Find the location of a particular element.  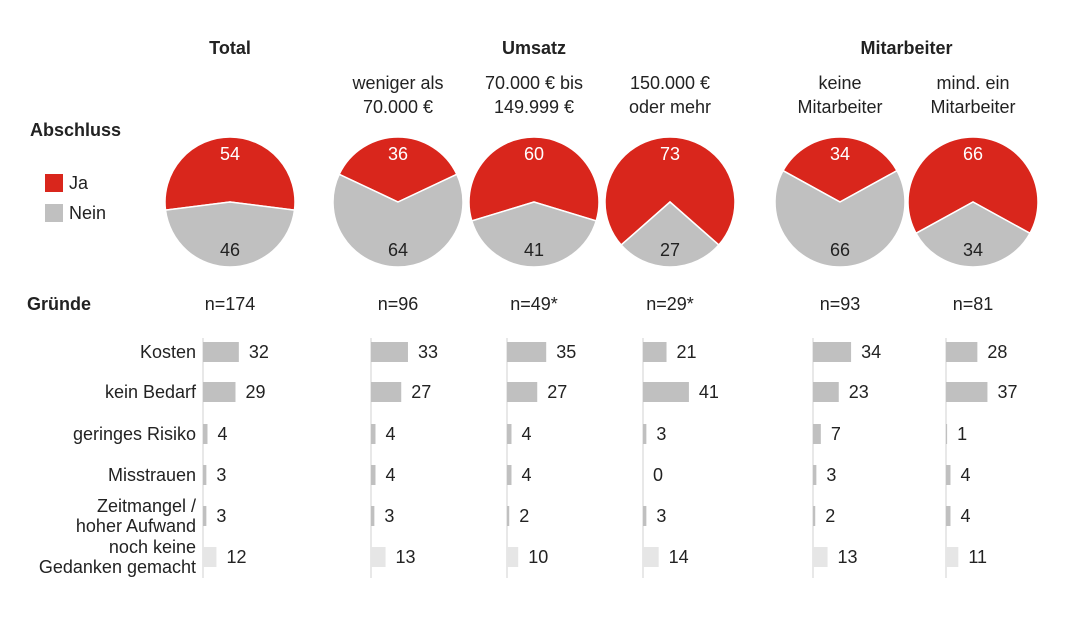

bar-value: 14 is located at coordinates (678, 557).